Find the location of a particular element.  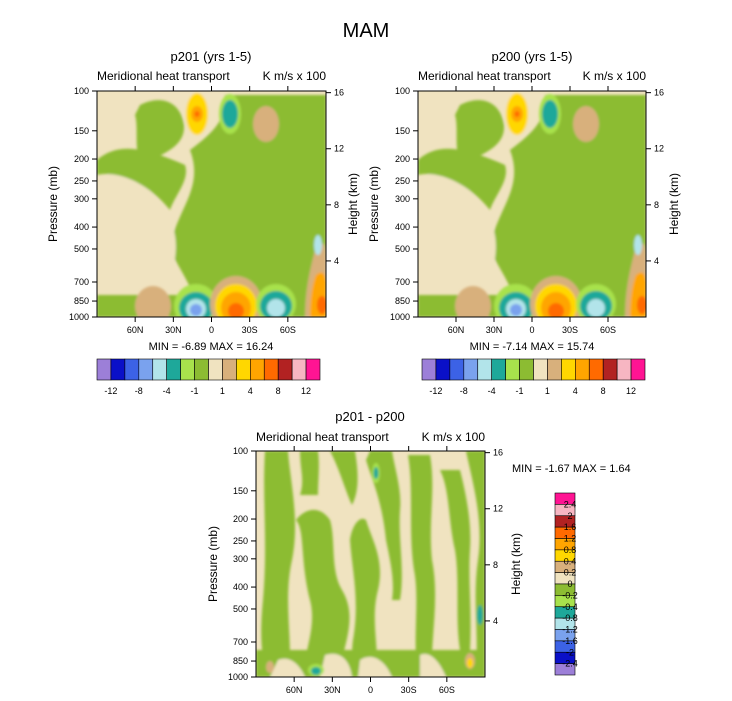

panel-title: p201 - p200 is located at coordinates (369, 416).